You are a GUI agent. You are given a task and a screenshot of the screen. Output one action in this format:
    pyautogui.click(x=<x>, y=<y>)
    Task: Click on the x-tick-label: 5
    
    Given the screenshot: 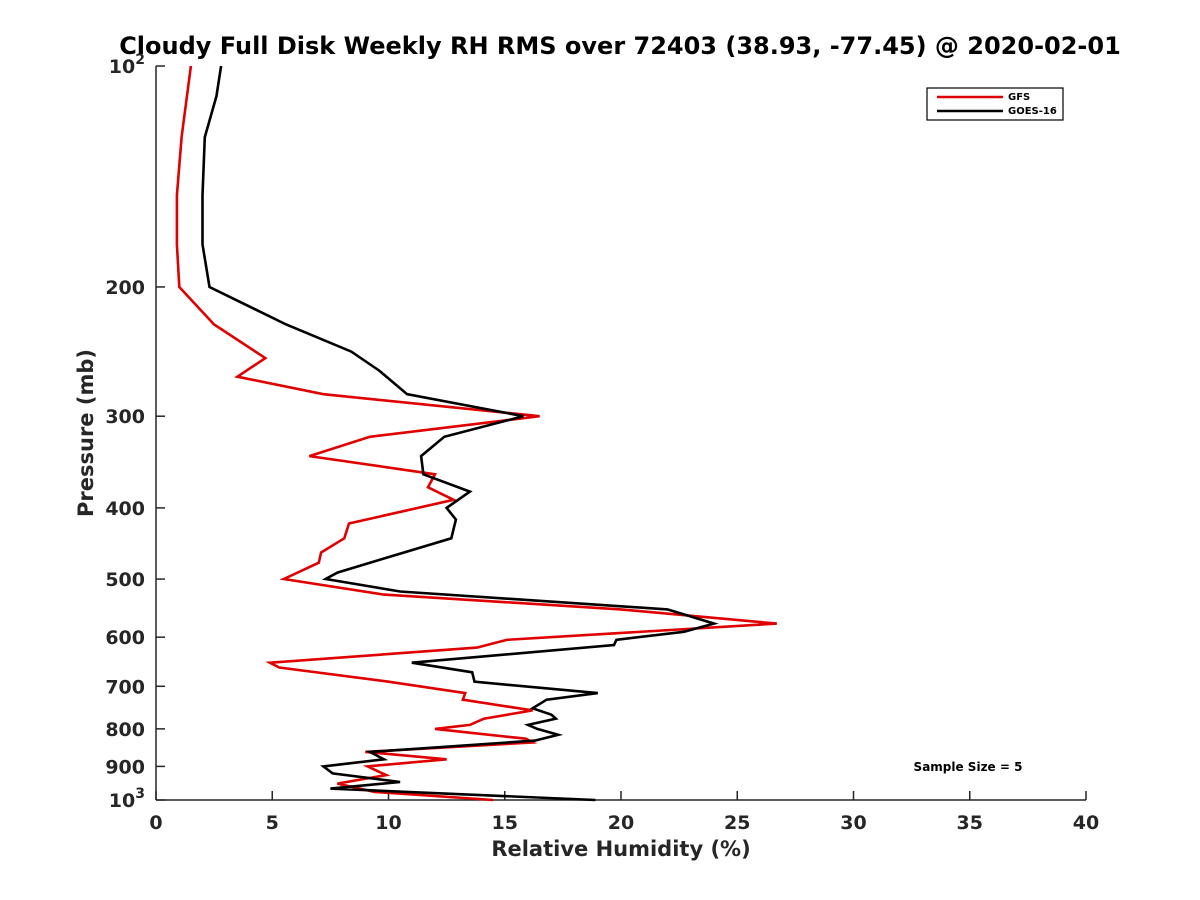 What is the action you would take?
    pyautogui.click(x=272, y=823)
    